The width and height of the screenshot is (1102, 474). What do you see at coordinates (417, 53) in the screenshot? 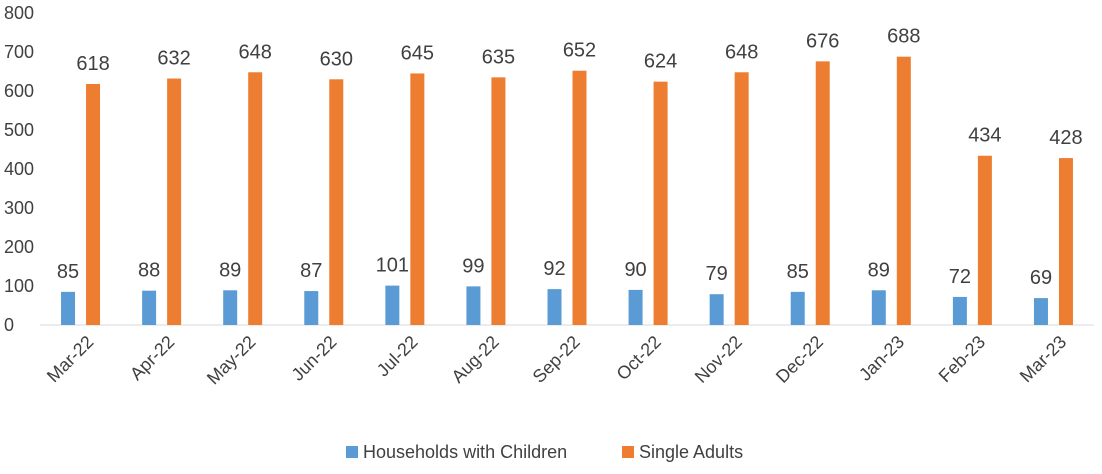
I see `data-label: 645` at bounding box center [417, 53].